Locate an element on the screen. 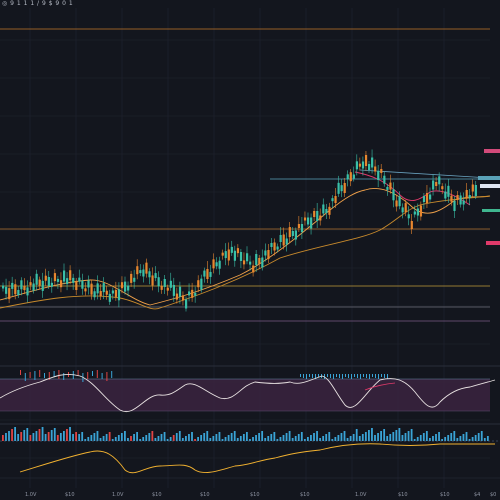 The image size is (500, 500). macd-line is located at coordinates (257, 458).